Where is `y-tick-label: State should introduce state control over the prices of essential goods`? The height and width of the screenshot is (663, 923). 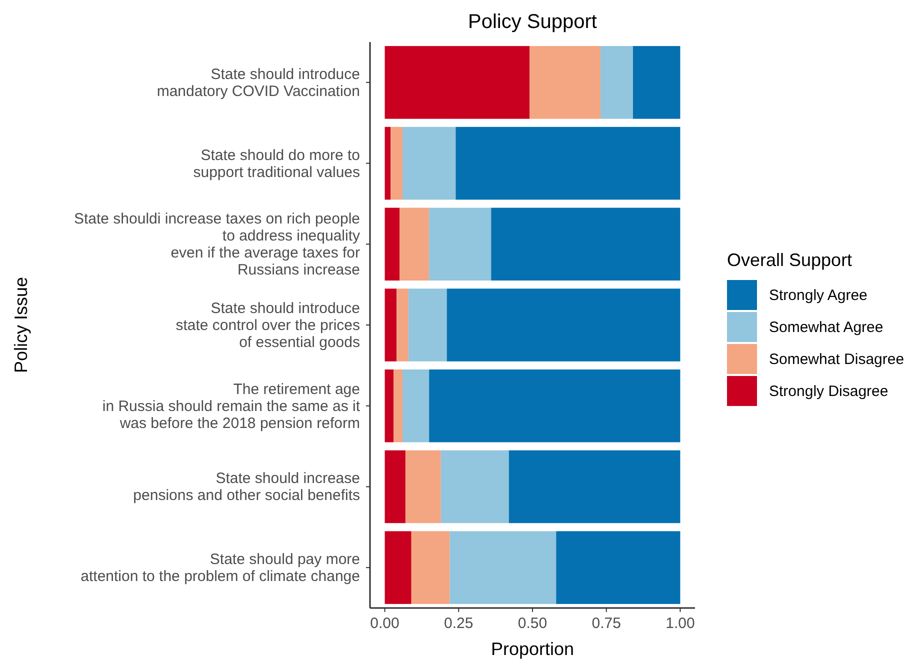
y-tick-label: State should introduce state control over the prices of essential goods is located at coordinates (268, 325).